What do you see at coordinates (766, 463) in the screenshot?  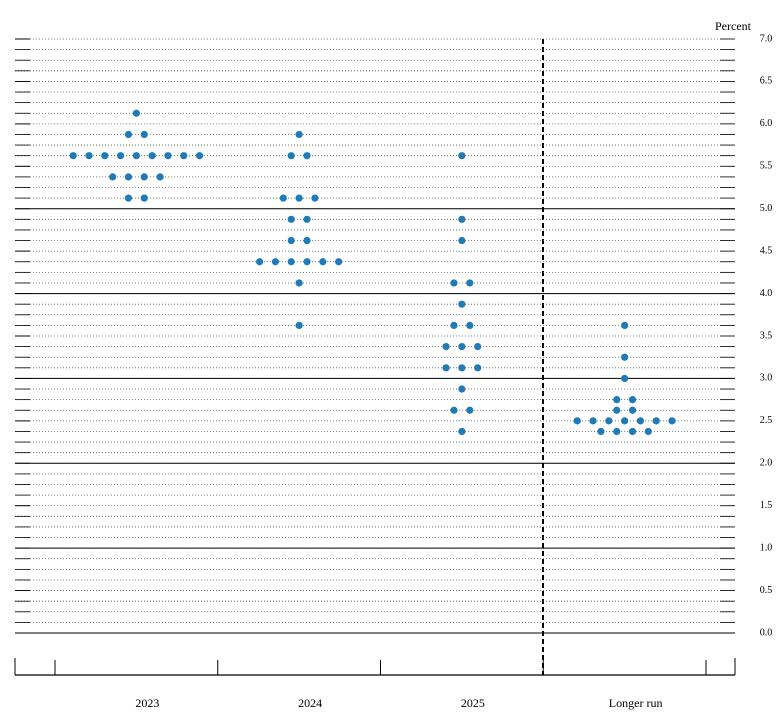 I see `y-tick-label: 2.0` at bounding box center [766, 463].